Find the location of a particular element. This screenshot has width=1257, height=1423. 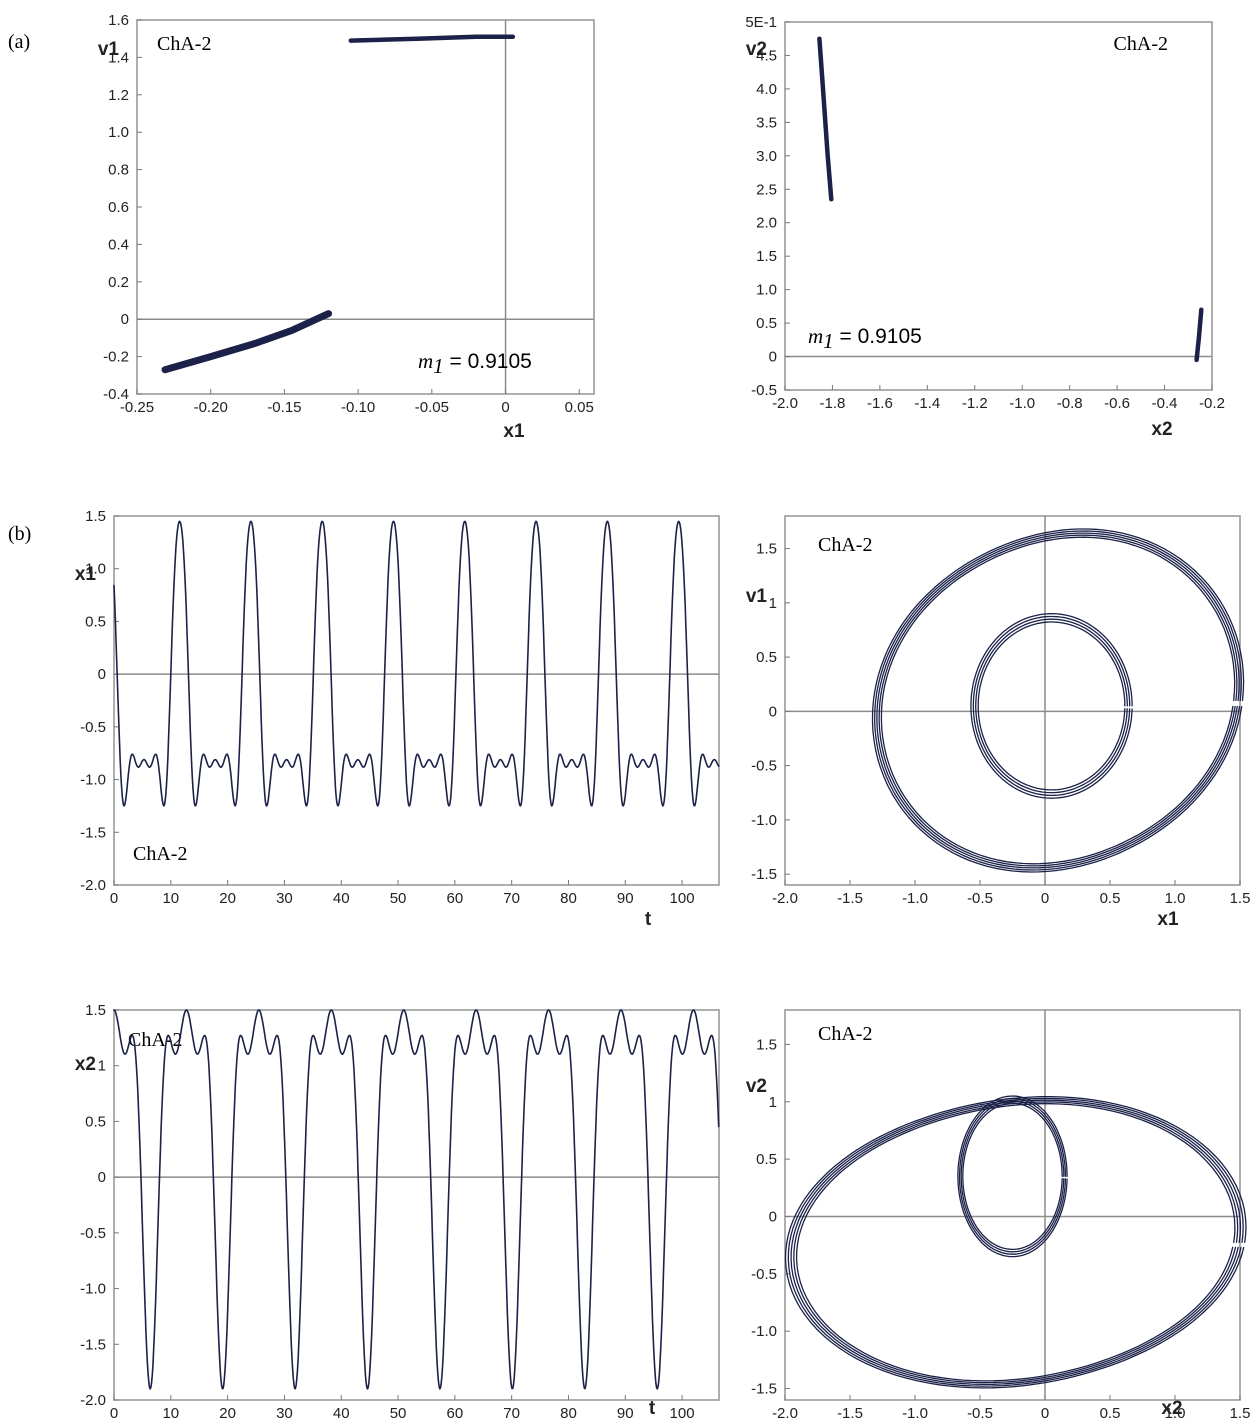

y-axis-label: x2 is located at coordinates (85, 1064).